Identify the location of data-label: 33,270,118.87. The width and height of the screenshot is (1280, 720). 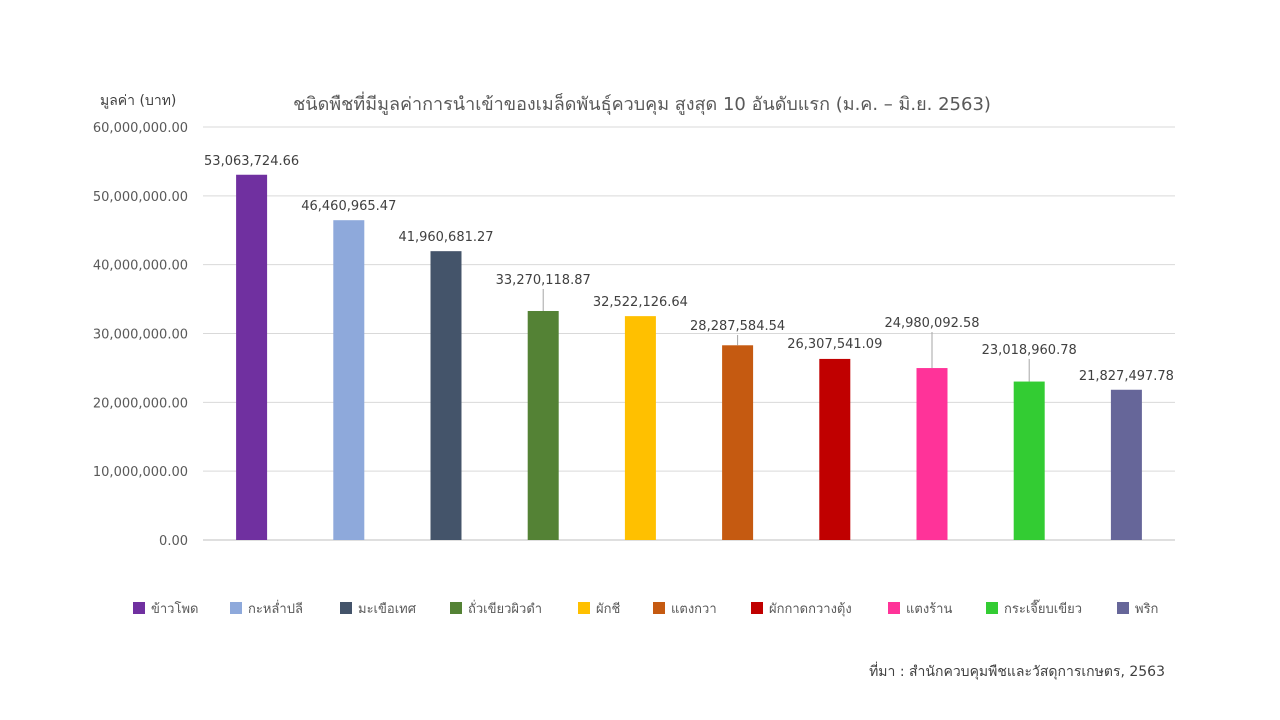
(543, 280).